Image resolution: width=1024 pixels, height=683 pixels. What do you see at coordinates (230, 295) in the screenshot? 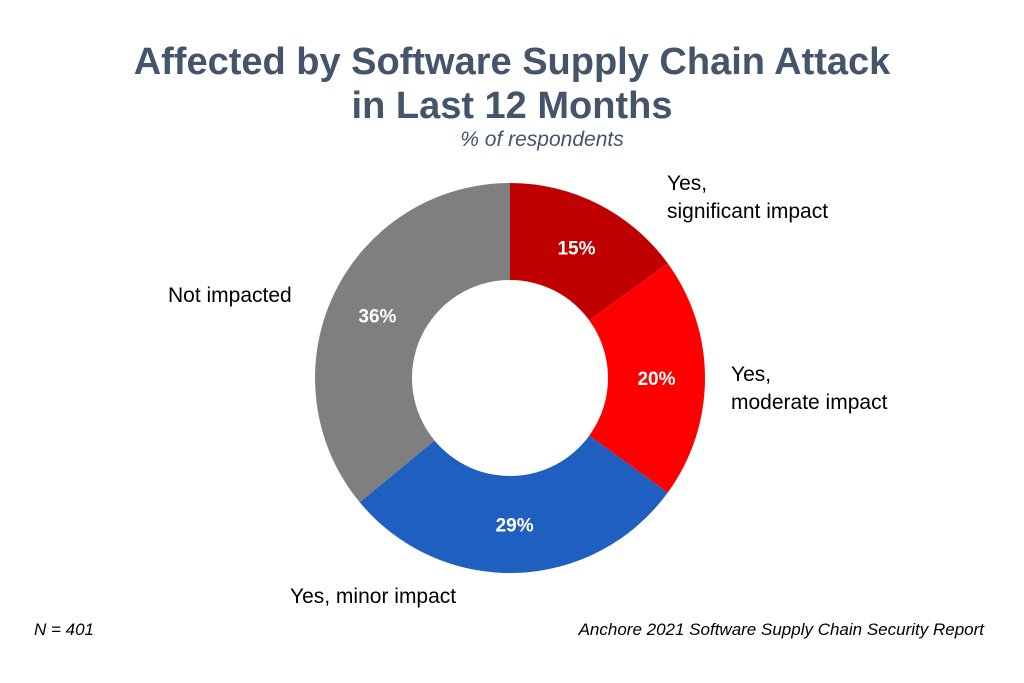
I see `slice-category-label: Not impacted` at bounding box center [230, 295].